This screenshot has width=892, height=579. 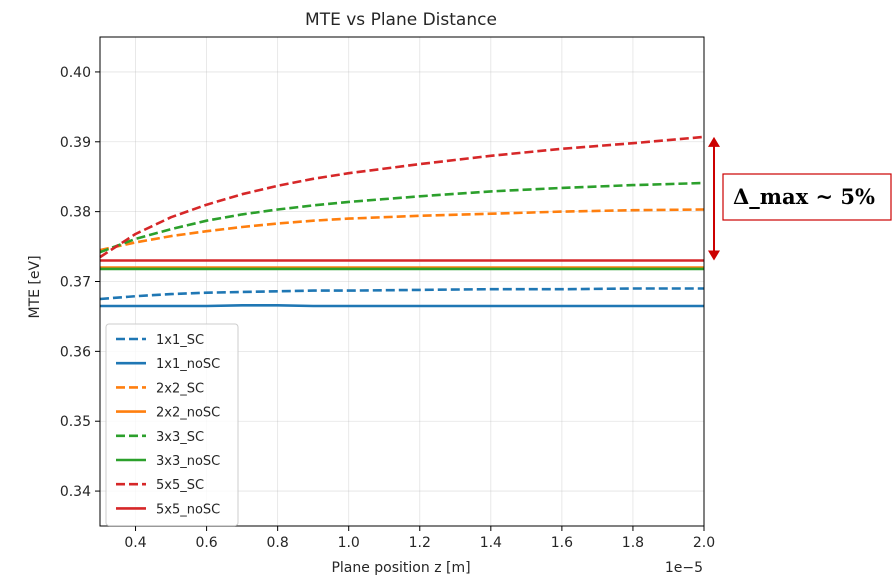 I want to click on delta-annotation: Δ_max ~ 5%, so click(x=800, y=198).